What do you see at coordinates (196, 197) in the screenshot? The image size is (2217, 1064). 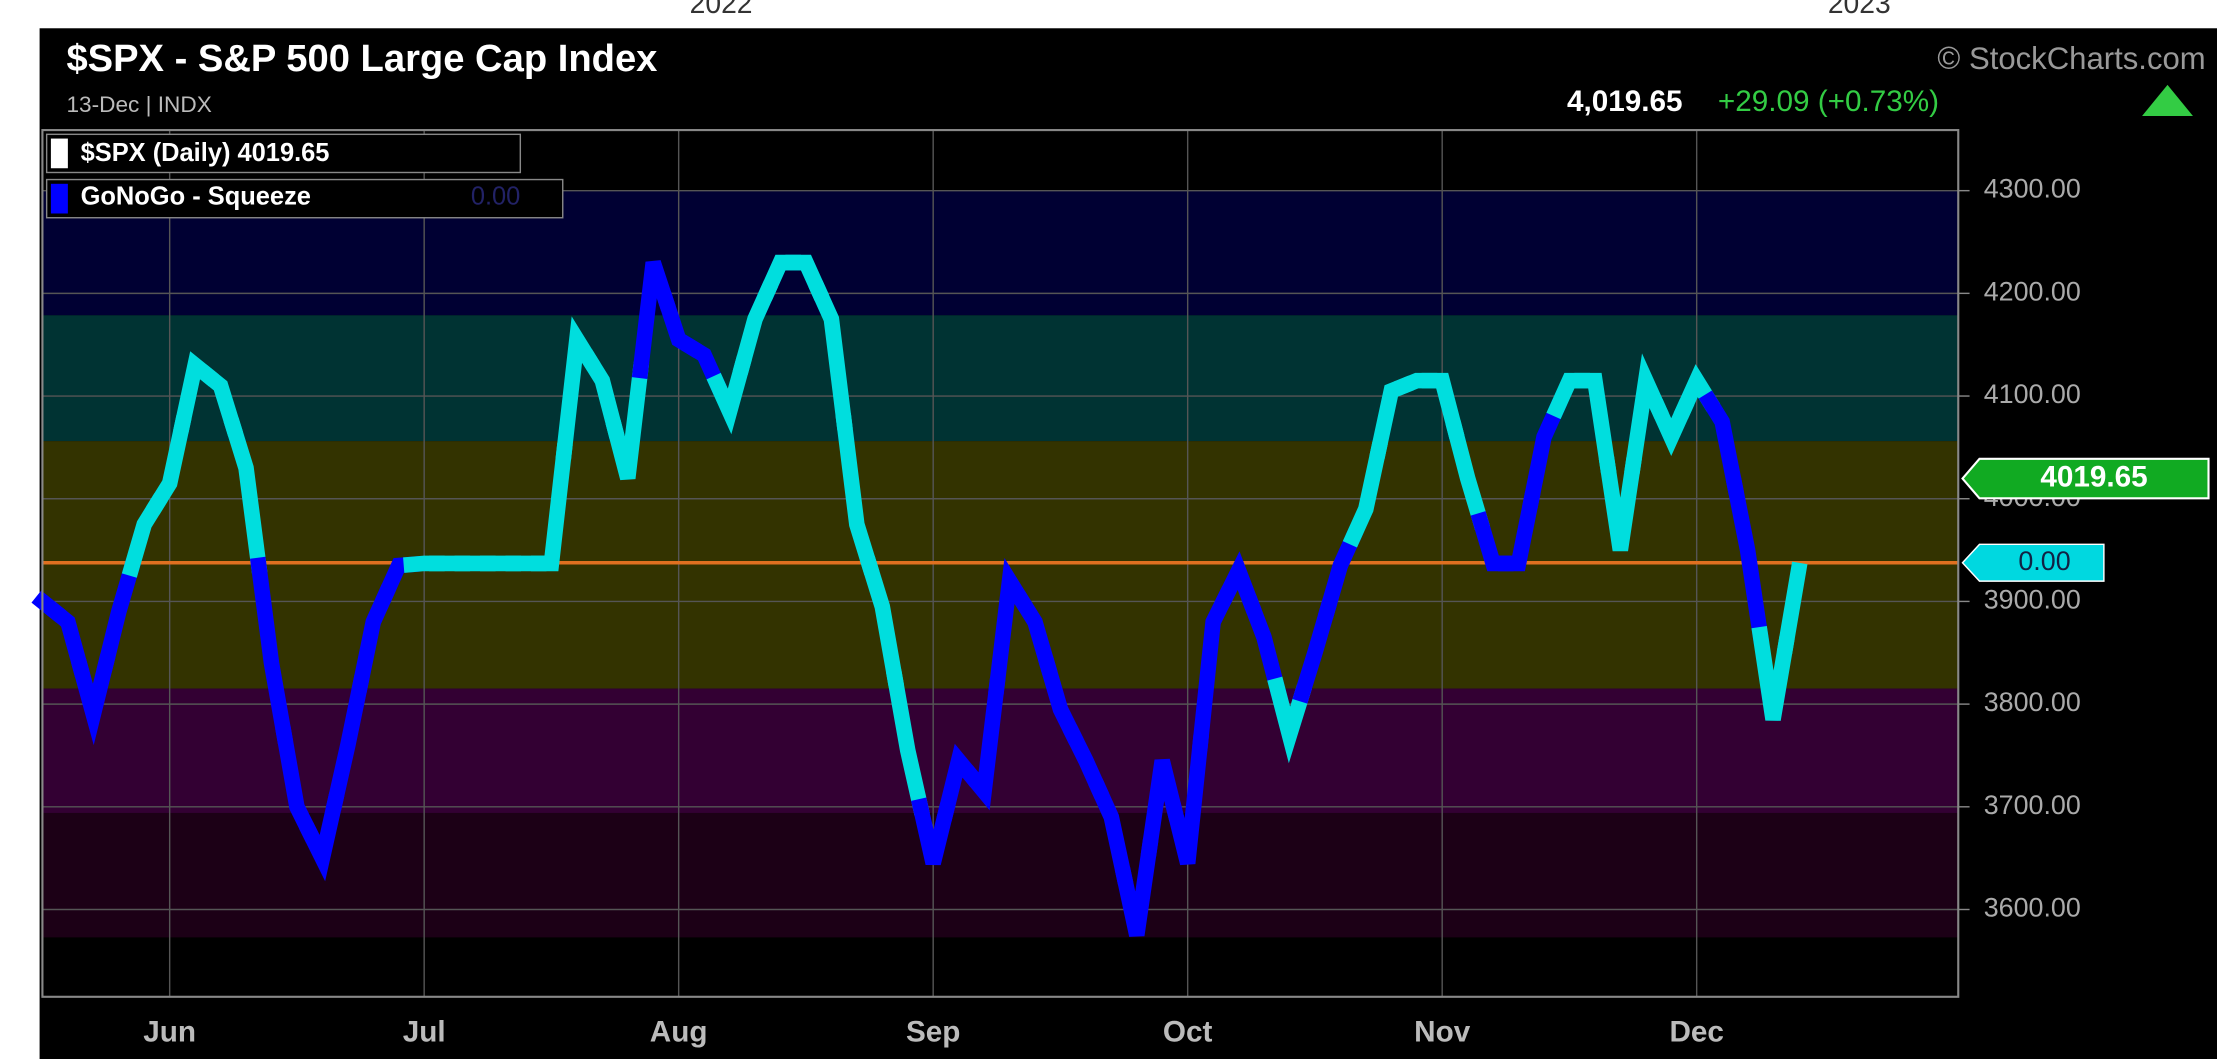 I see `legend-label: GoNoGo - Squeeze` at bounding box center [196, 197].